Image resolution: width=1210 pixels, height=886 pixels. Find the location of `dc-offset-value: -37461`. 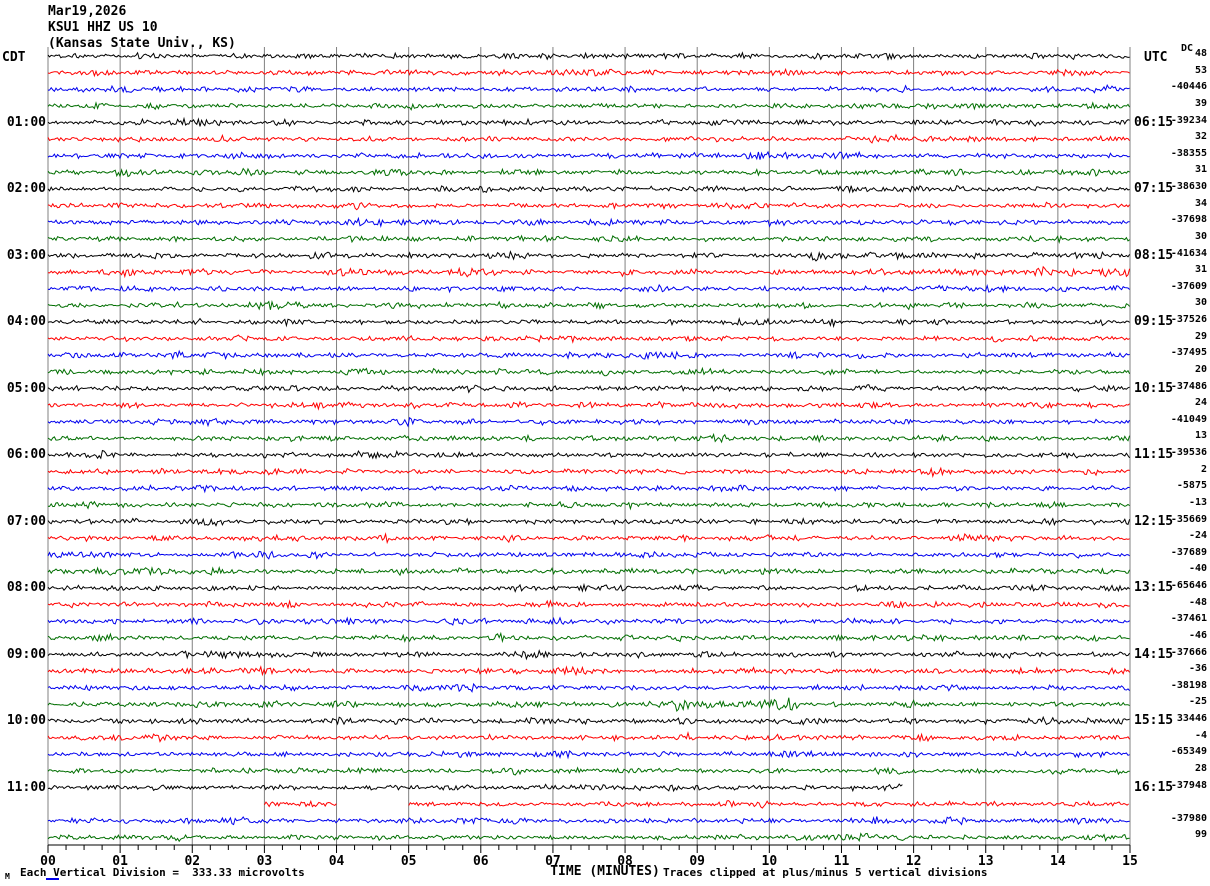

dc-offset-value: -37461 is located at coordinates (1188, 619).